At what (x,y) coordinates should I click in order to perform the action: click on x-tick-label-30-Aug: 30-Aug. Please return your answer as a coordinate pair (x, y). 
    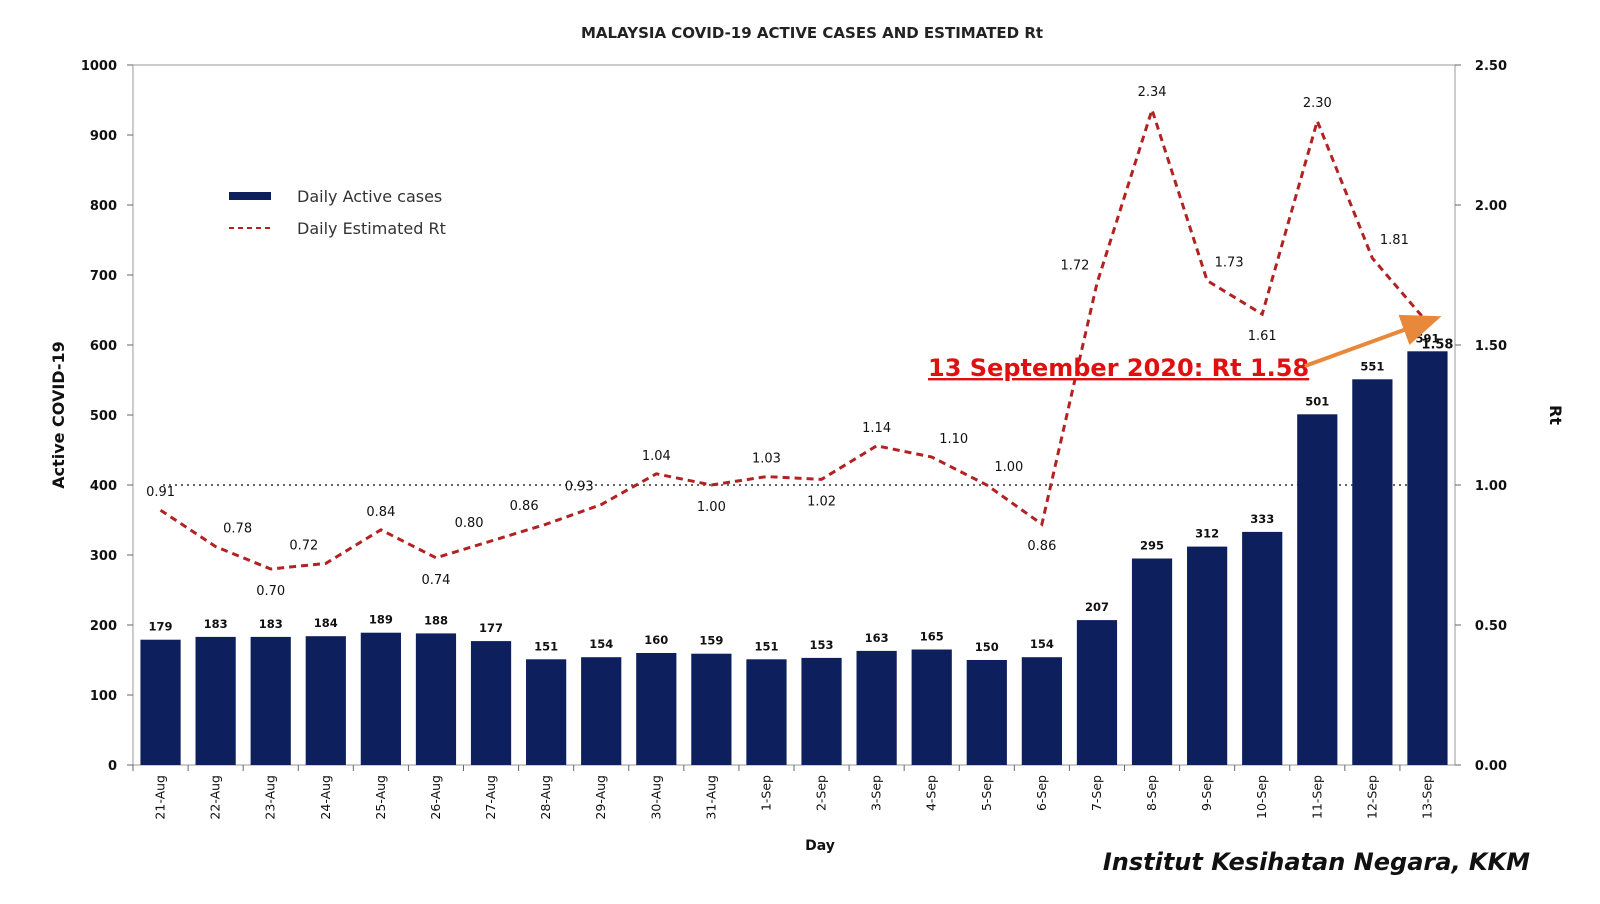
    Looking at the image, I should click on (655, 797).